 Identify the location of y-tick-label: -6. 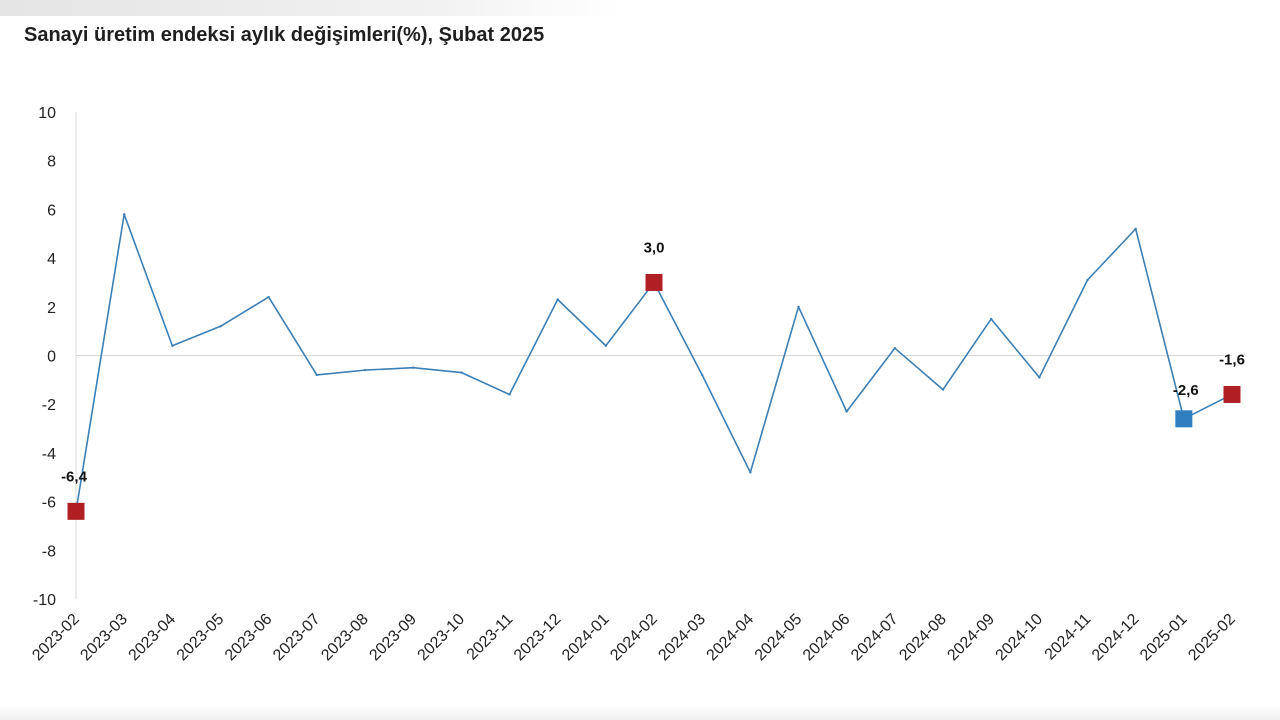
(49, 503).